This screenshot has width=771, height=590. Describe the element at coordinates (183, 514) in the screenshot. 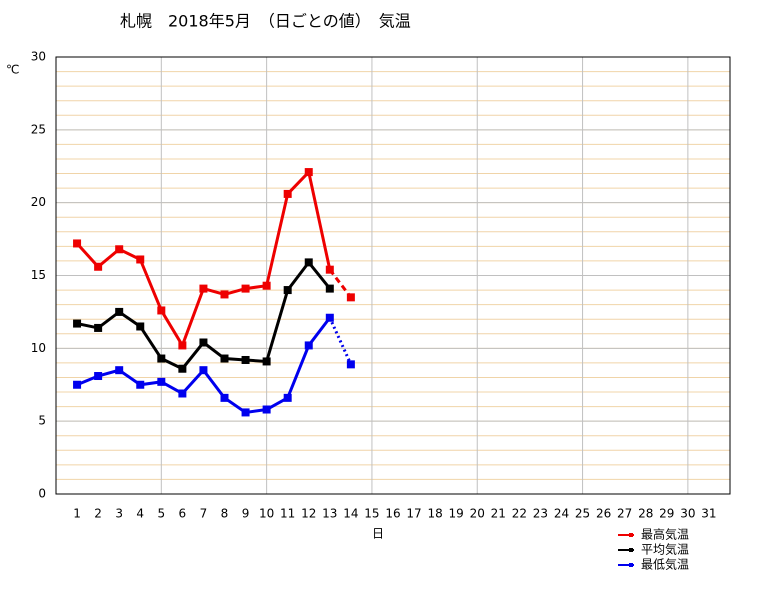

I see `x-tick-label: 6` at that location.